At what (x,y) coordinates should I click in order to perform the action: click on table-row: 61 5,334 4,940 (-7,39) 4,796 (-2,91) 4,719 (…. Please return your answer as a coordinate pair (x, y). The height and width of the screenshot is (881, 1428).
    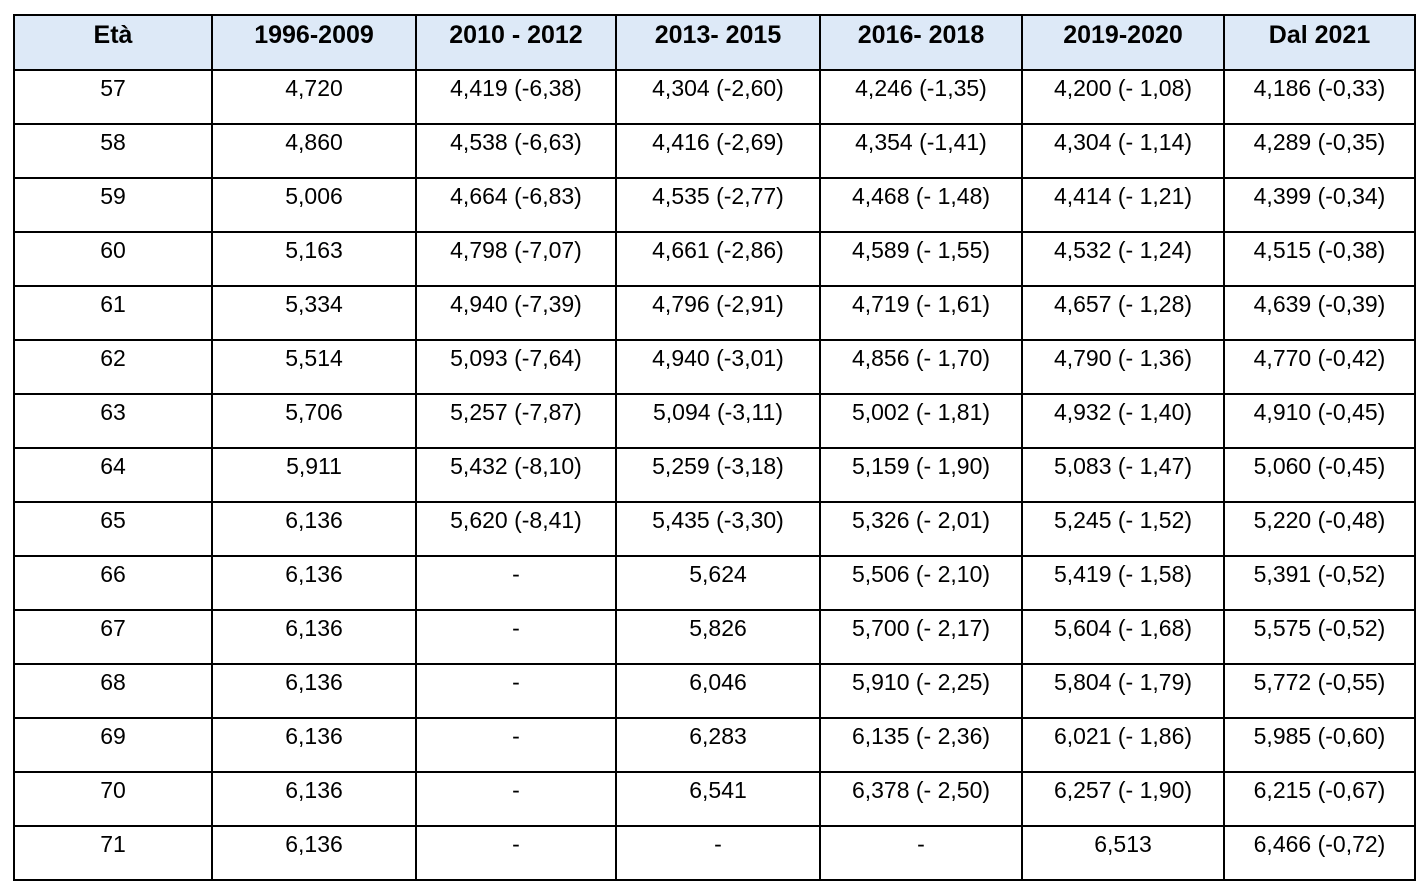
    Looking at the image, I should click on (714, 313).